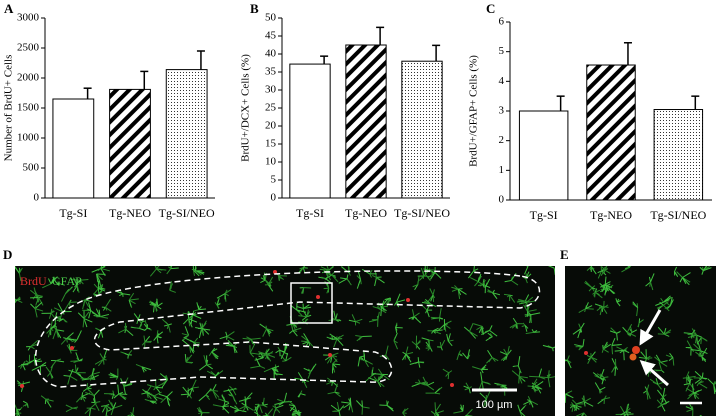  I want to click on y-tick-label: 2, so click(502, 140).